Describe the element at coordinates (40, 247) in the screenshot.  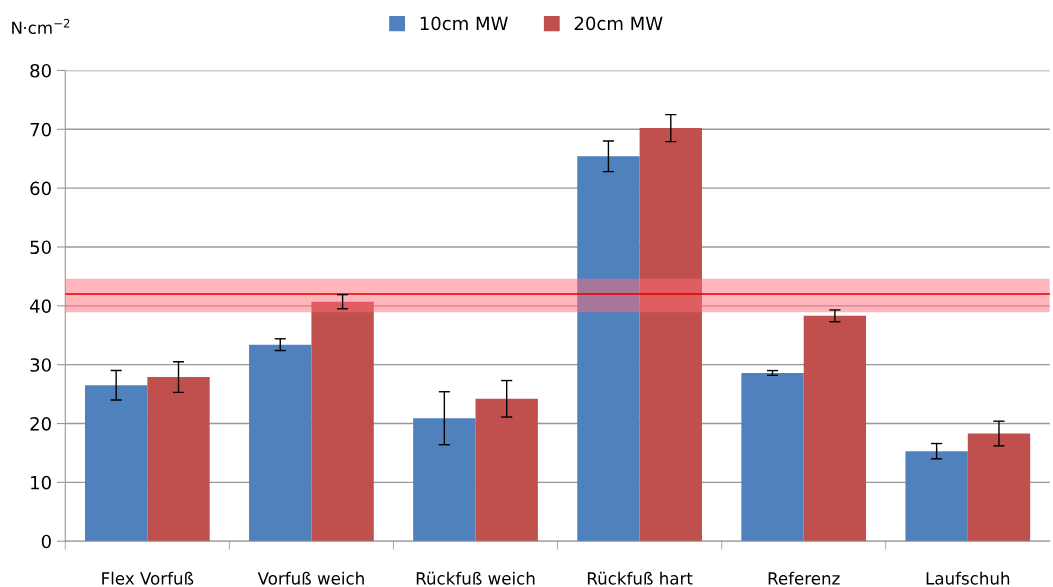
I see `y-tick-label: 50` at that location.